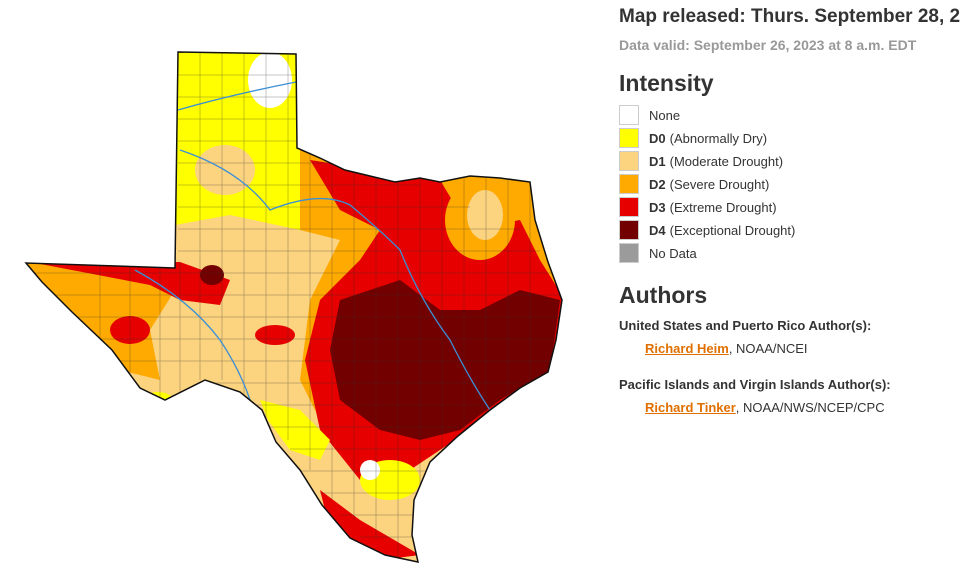 Image resolution: width=960 pixels, height=573 pixels. I want to click on legend-label: (Severe Drought), so click(719, 184).